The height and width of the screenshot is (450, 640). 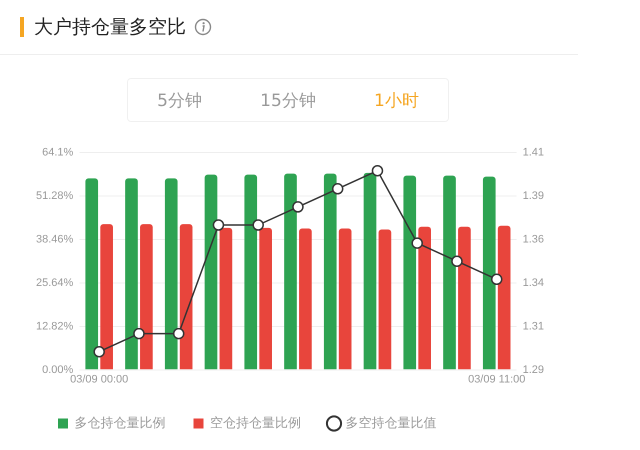 What do you see at coordinates (55, 240) in the screenshot?
I see `y-tick-label: 38.46%` at bounding box center [55, 240].